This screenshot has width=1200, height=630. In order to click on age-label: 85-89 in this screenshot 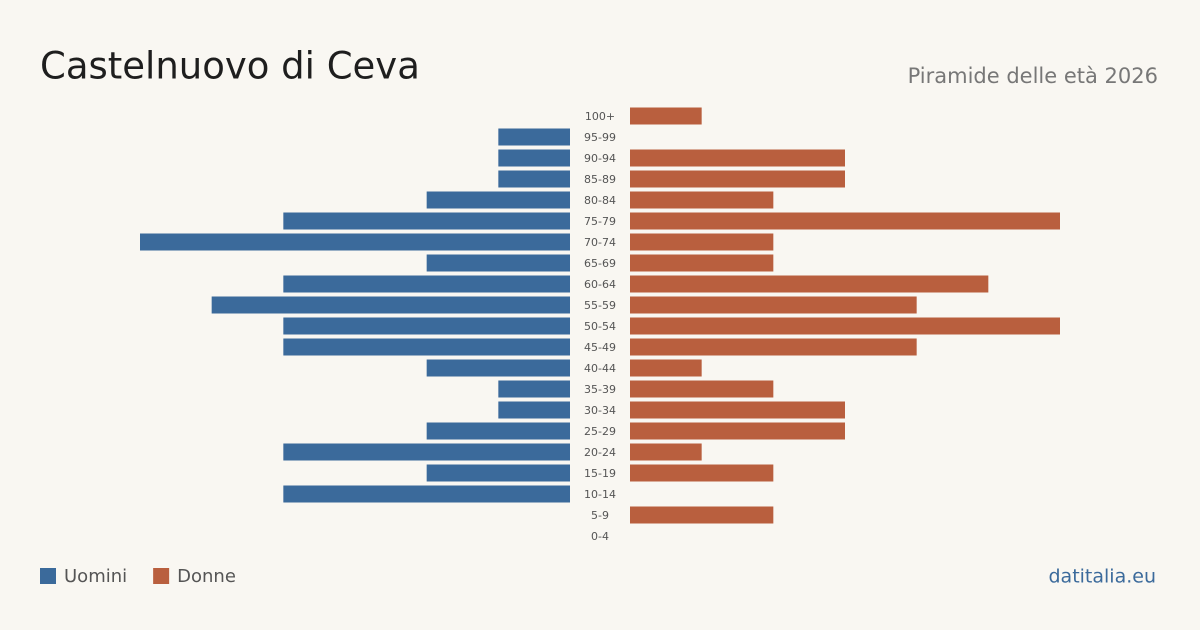, I will do `click(600, 179)`.